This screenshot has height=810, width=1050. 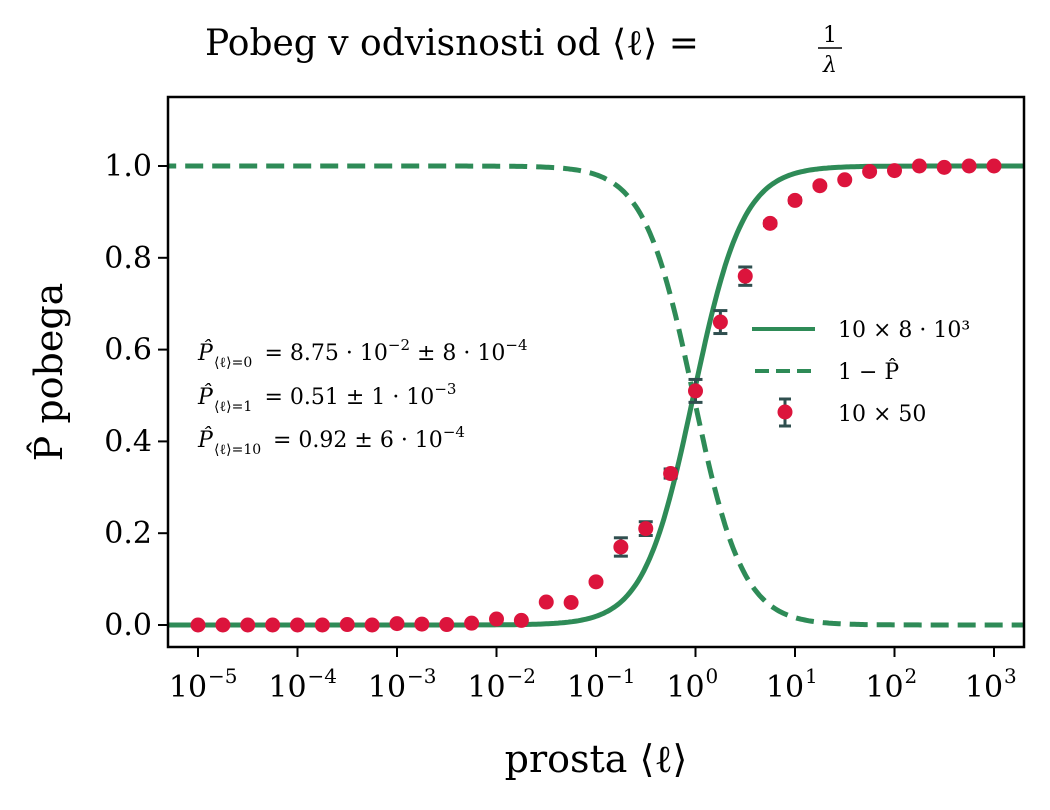 I want to click on annotation-subscript: ⟨ℓ⟩=0, so click(x=233, y=363).